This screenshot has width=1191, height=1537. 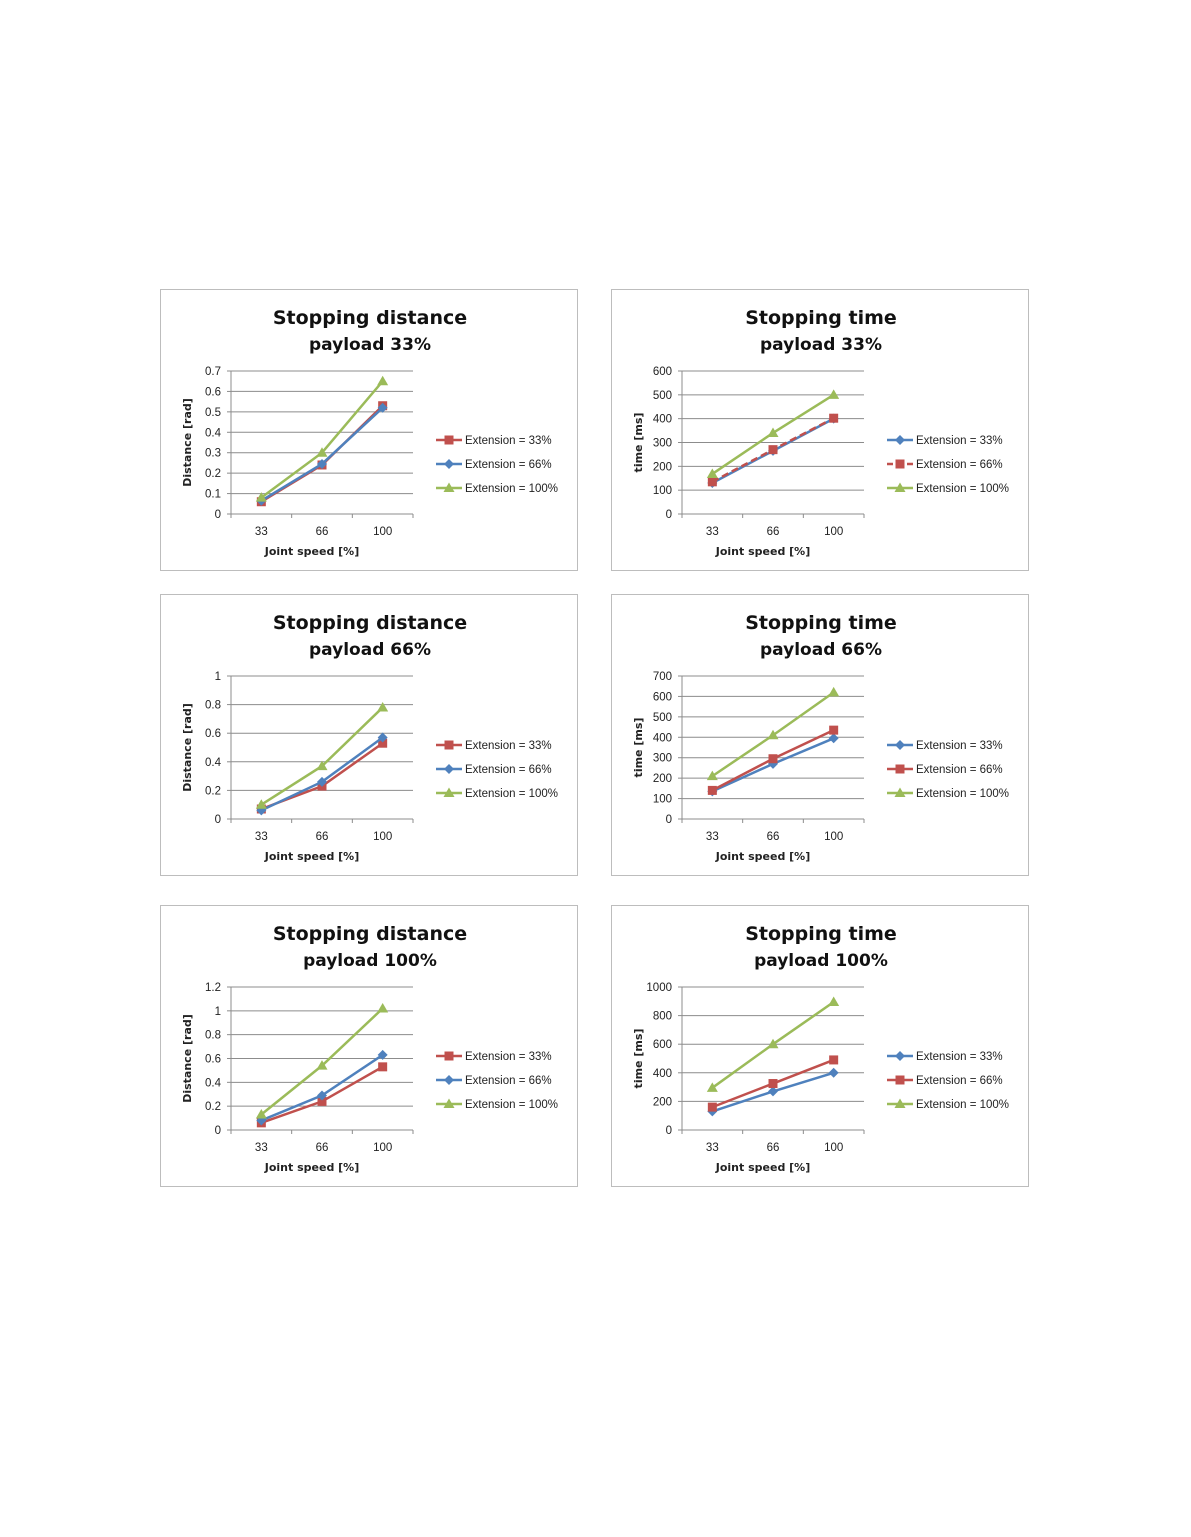 What do you see at coordinates (322, 774) in the screenshot?
I see `series-line` at bounding box center [322, 774].